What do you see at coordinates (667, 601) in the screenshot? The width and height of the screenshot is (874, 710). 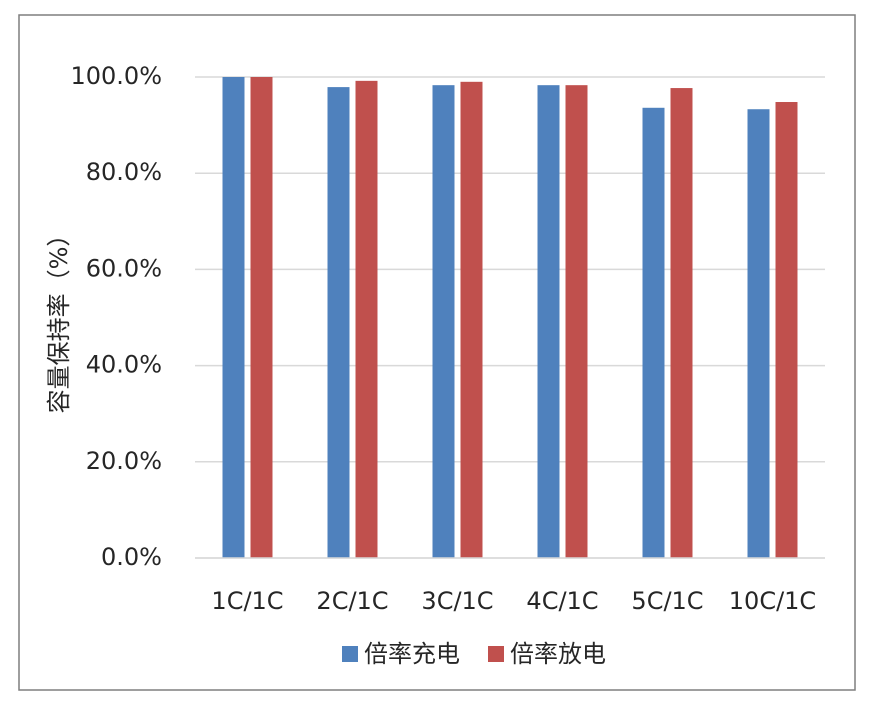 I see `x-tick-label: 5C/1C` at bounding box center [667, 601].